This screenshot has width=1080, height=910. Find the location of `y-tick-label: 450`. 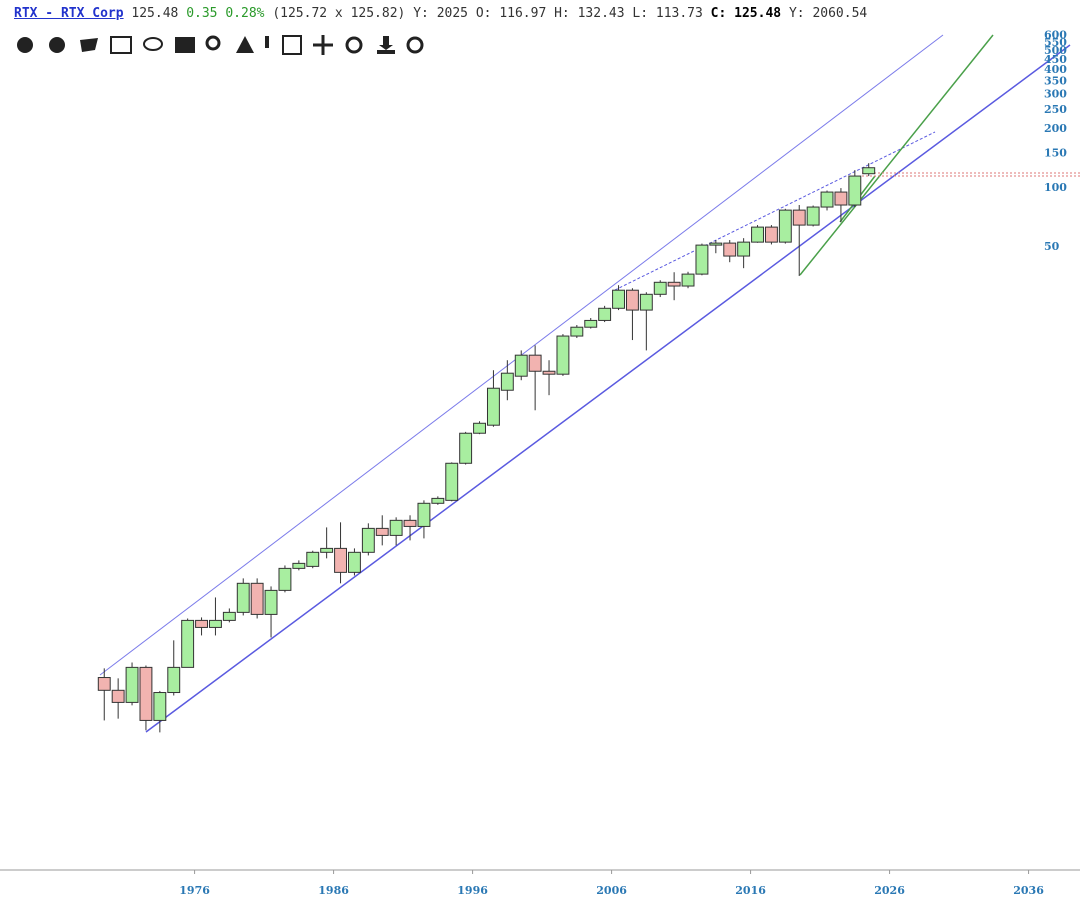

y-tick-label: 450 is located at coordinates (1055, 59).